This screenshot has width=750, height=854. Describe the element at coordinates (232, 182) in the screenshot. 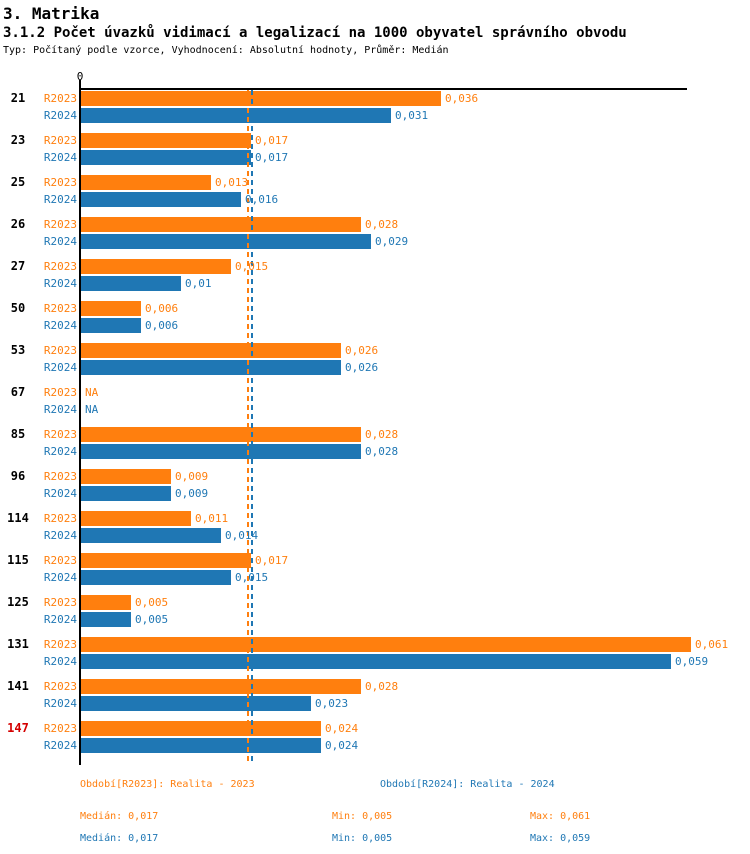

I see `value-label: 0,013` at that location.